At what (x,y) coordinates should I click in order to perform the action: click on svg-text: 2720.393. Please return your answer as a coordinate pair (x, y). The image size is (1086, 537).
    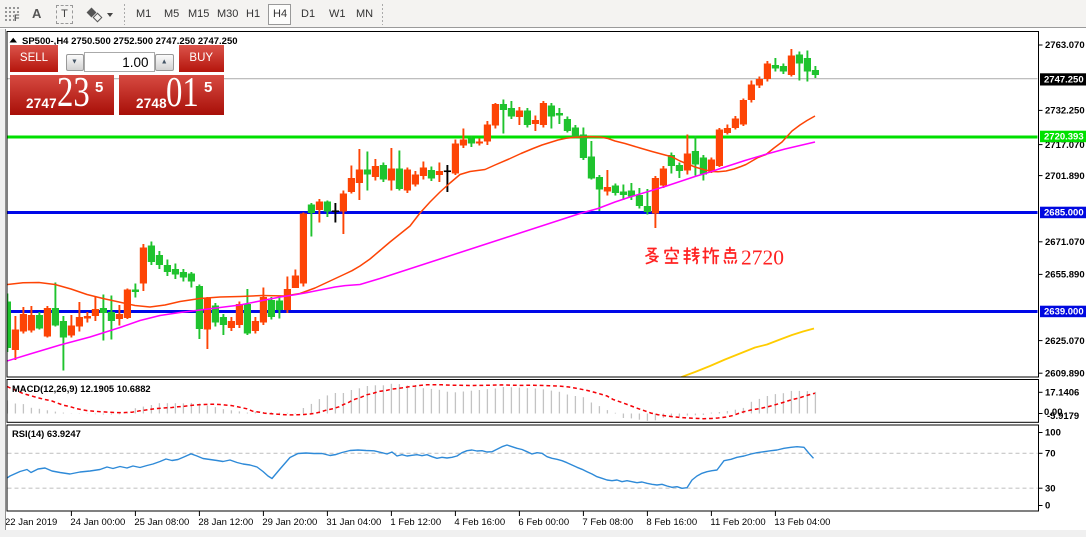
    Looking at the image, I should click on (1064, 137).